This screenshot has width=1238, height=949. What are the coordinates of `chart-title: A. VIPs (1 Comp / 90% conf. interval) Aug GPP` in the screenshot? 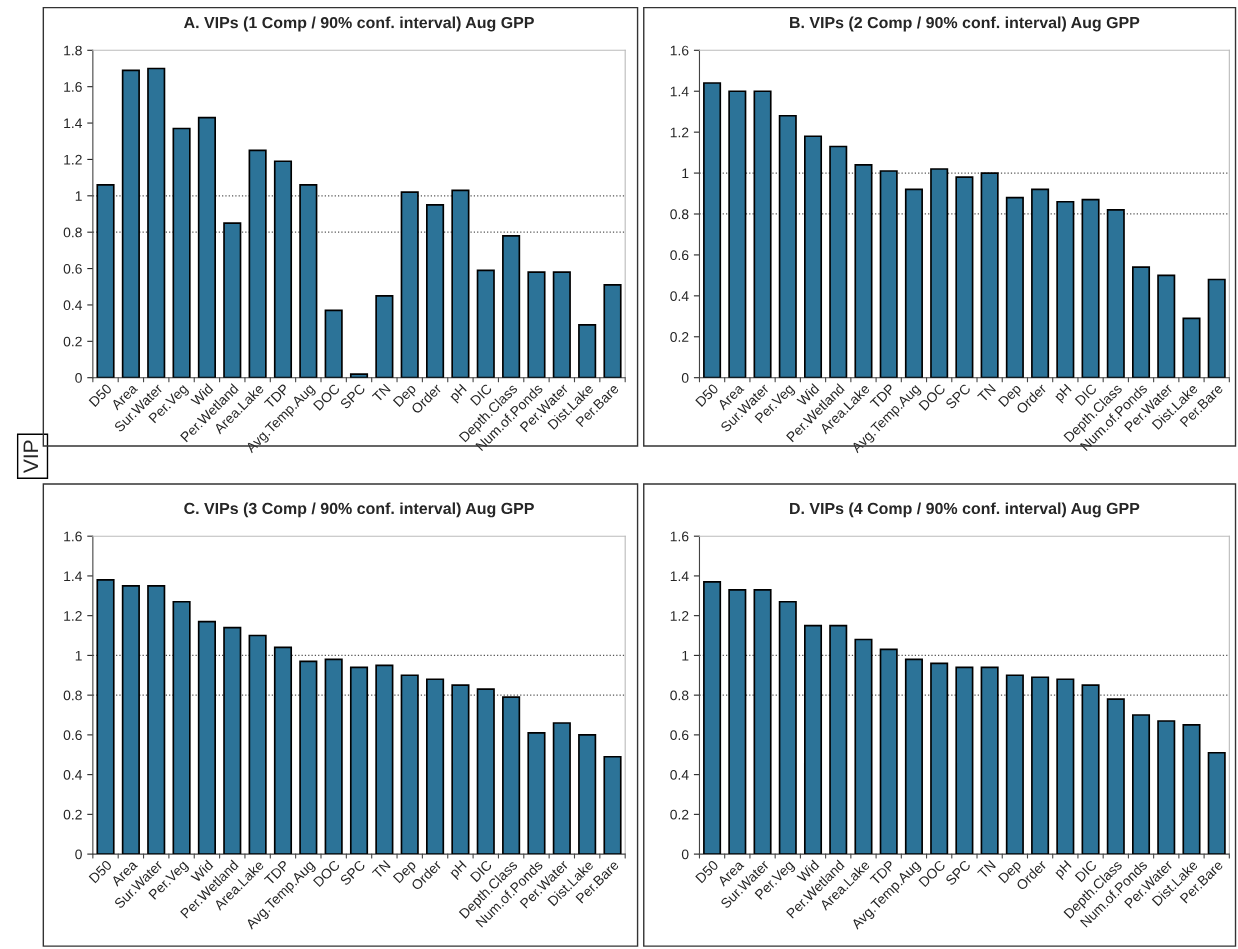 It's located at (358, 24).